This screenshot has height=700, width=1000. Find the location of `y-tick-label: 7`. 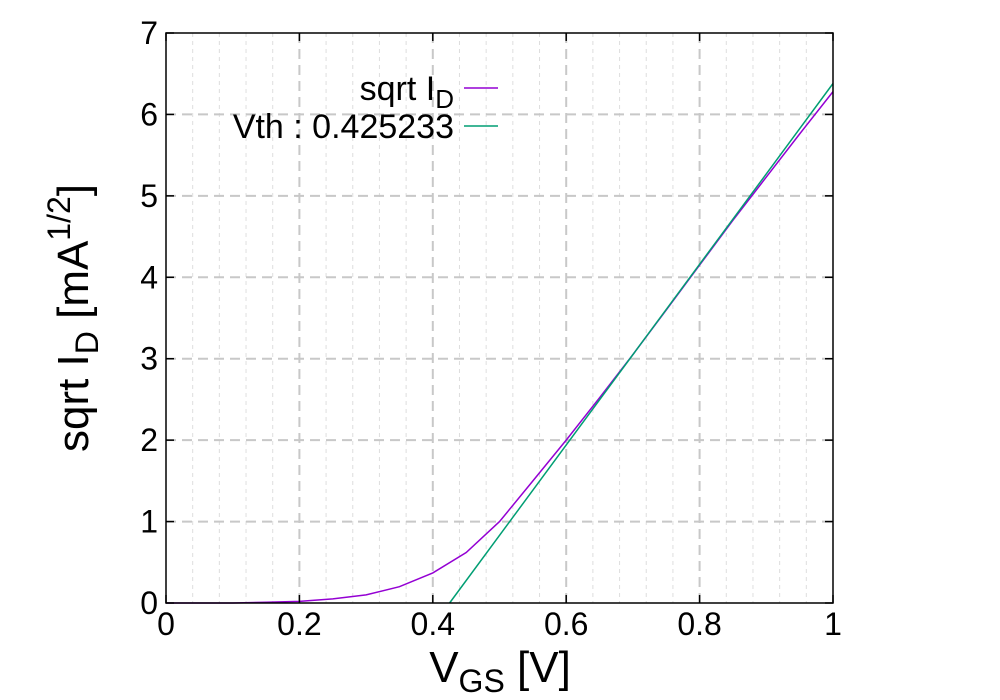

y-tick-label: 7 is located at coordinates (149, 33).